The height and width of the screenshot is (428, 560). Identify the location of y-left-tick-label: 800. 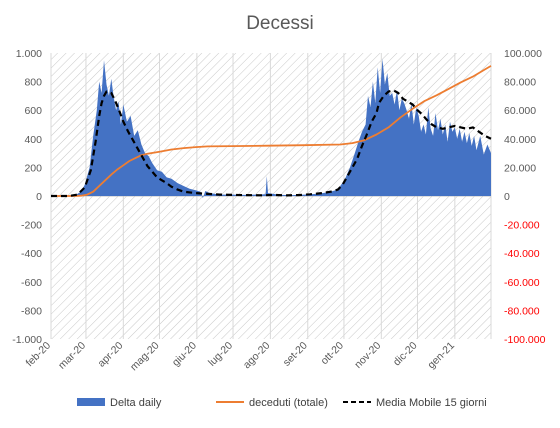
(33, 83).